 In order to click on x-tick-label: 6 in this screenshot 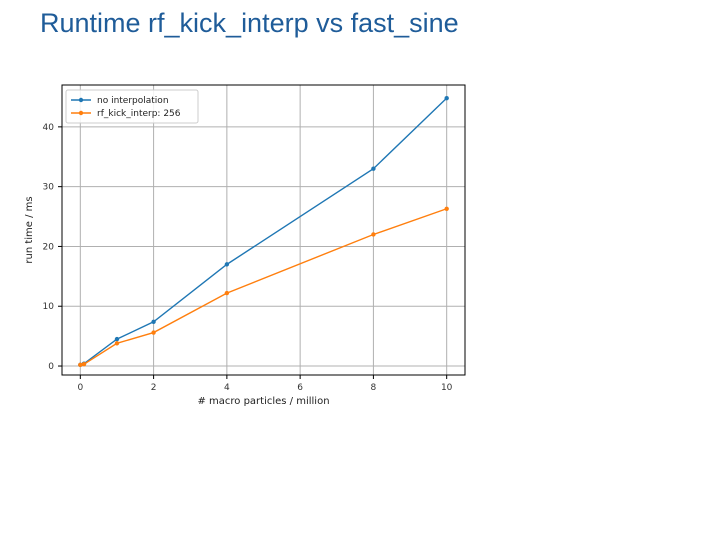, I will do `click(300, 388)`.